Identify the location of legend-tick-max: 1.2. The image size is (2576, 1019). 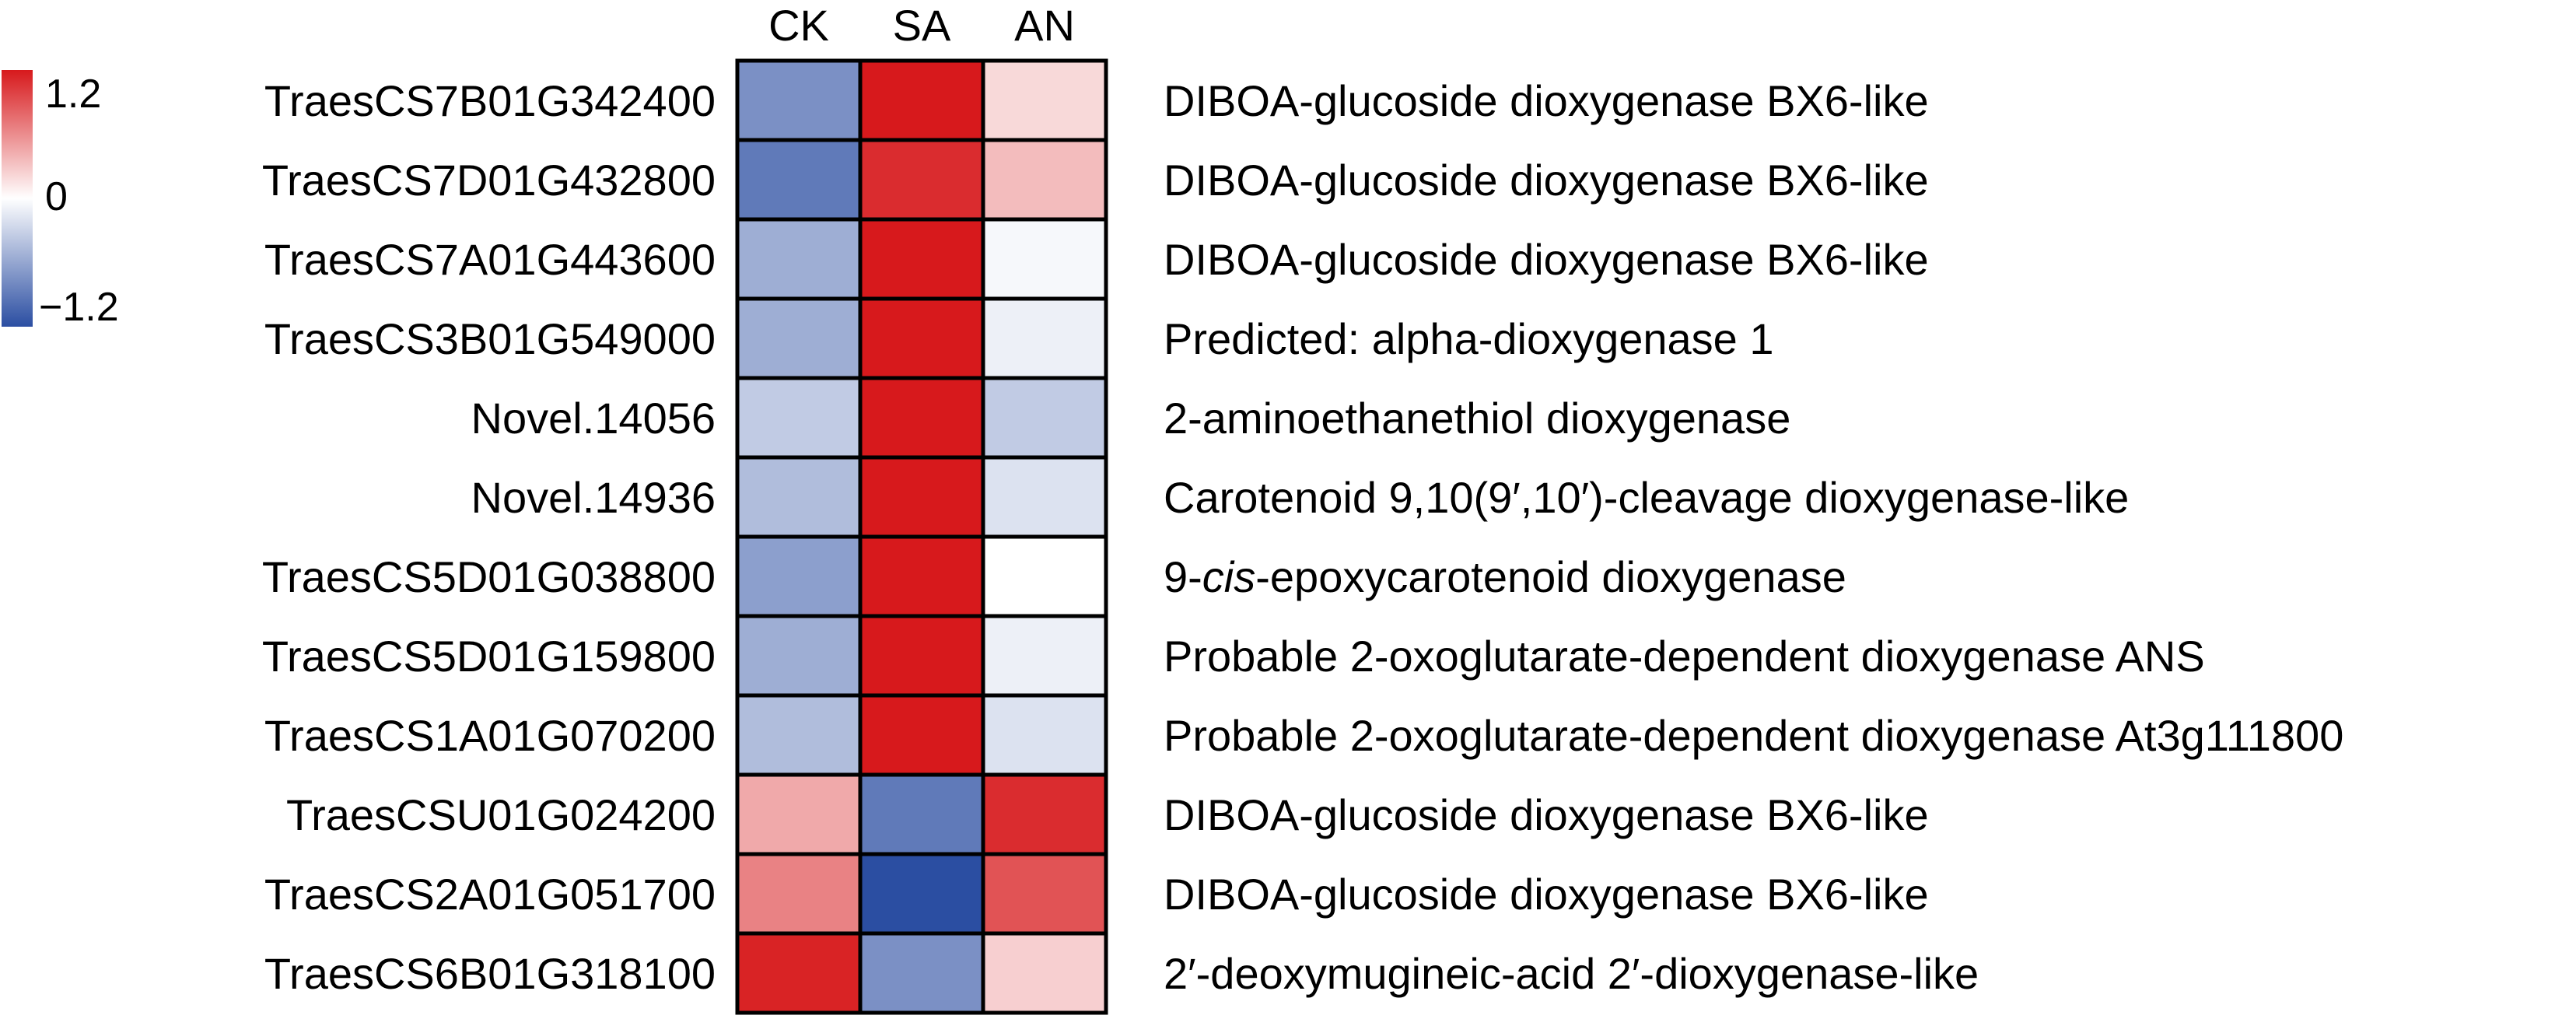
(73, 95).